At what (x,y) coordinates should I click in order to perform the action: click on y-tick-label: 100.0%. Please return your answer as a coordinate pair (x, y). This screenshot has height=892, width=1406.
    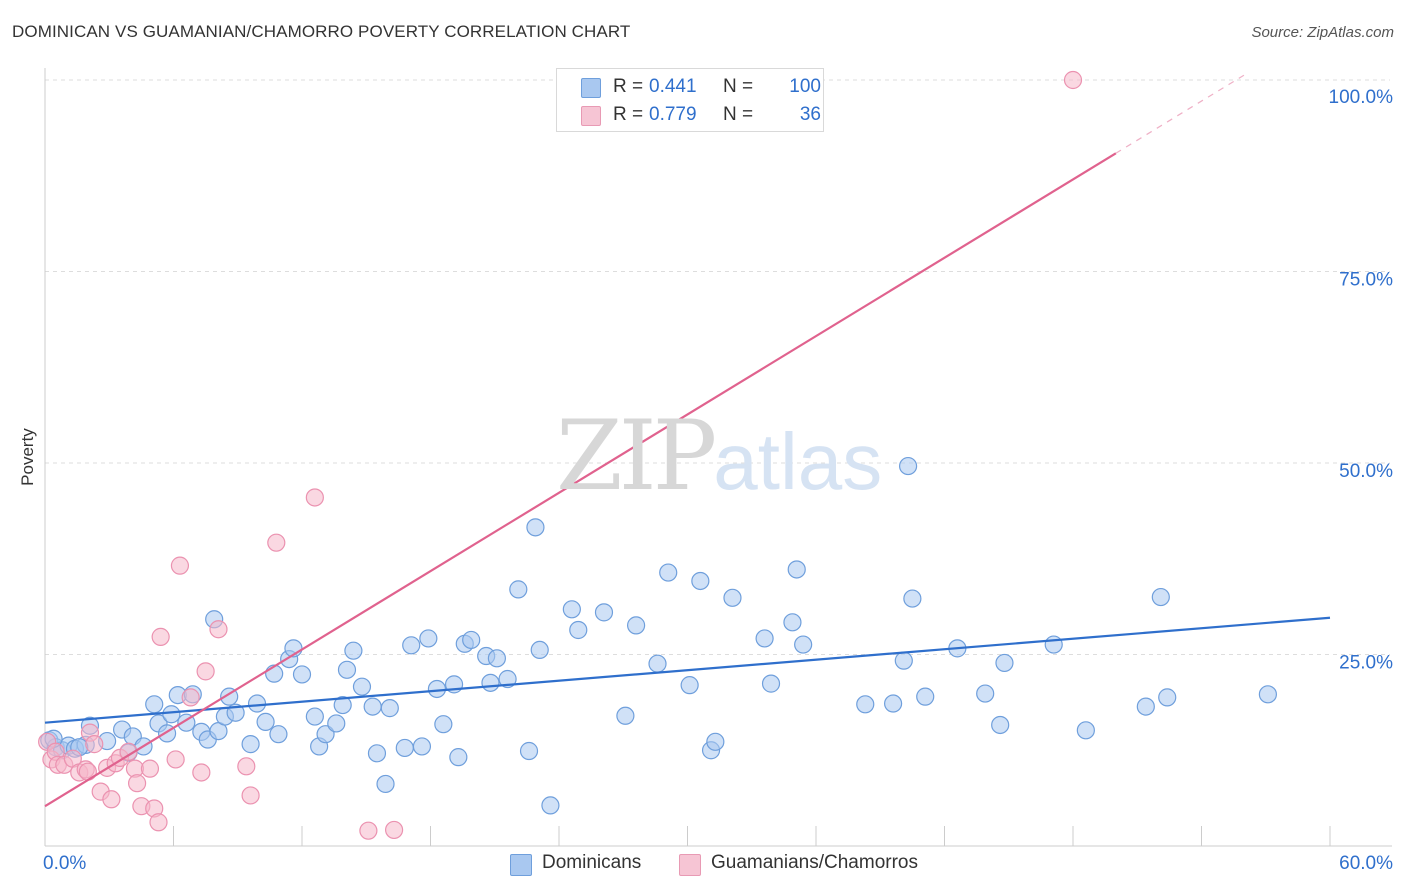
    Looking at the image, I should click on (1361, 97).